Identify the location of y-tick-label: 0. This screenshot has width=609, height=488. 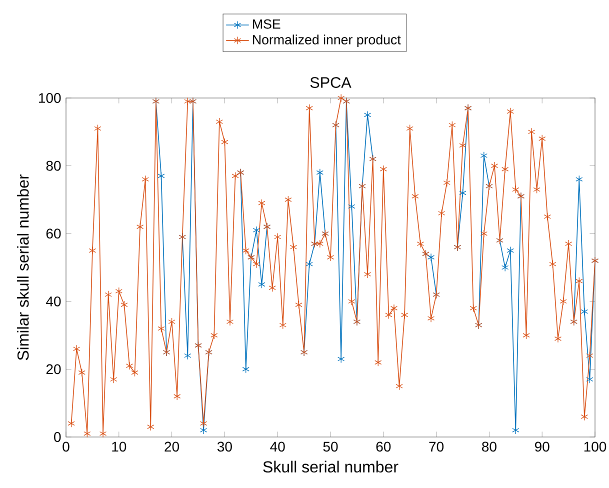
(57, 437).